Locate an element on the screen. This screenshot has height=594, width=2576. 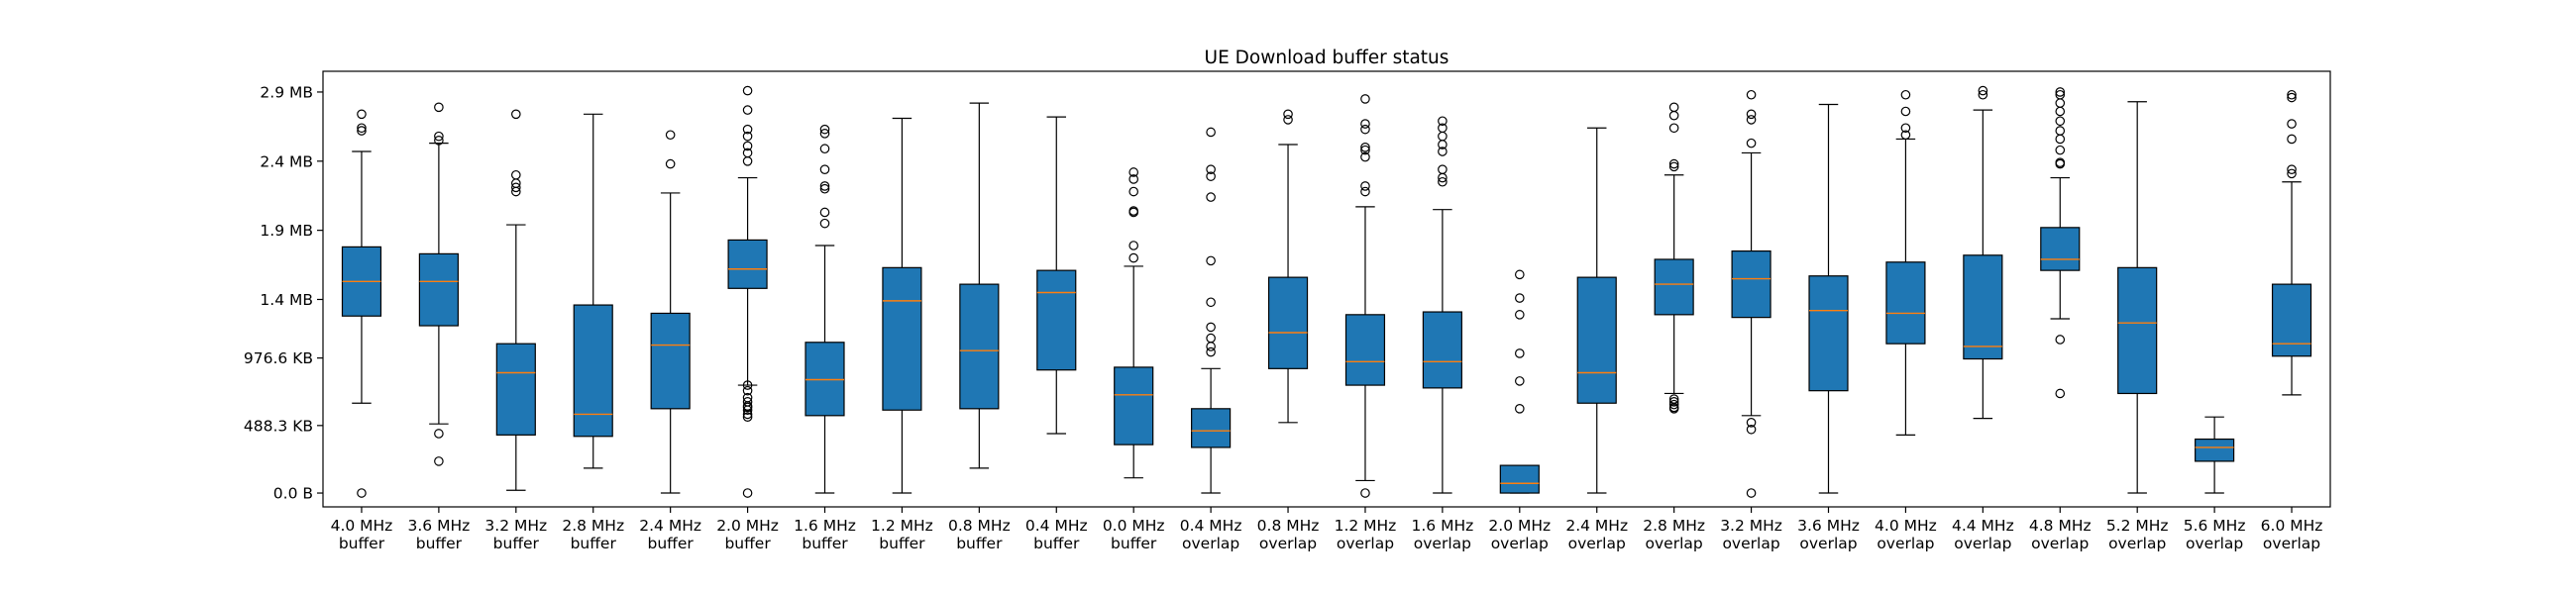
y-tick-label: 488.3 KB is located at coordinates (278, 426).